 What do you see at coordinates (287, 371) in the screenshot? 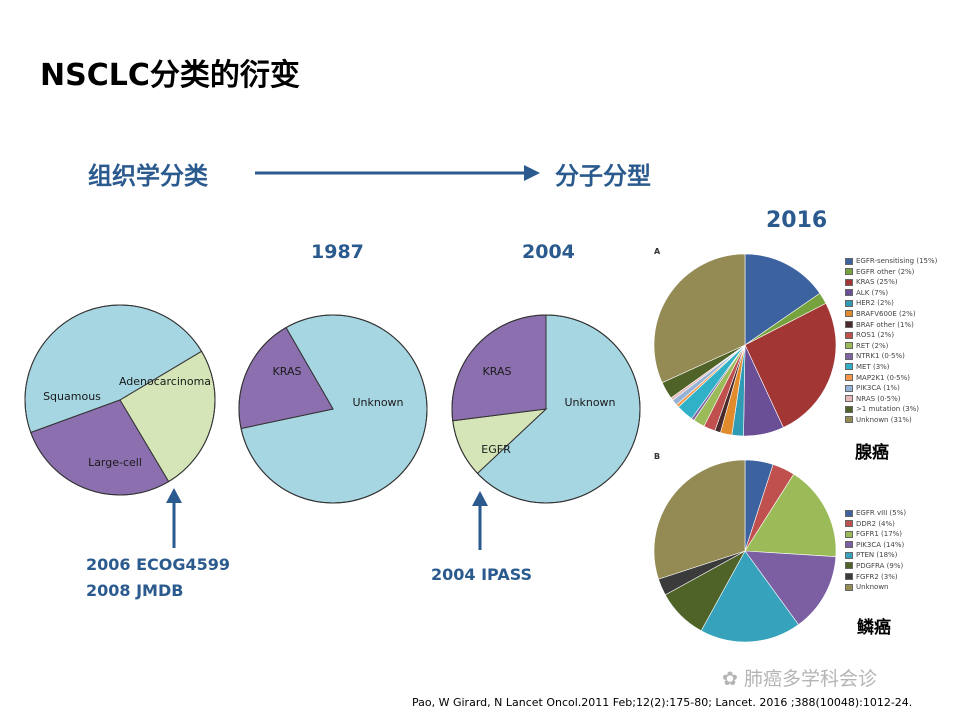
I see `pie-1-label-1: KRAS` at bounding box center [287, 371].